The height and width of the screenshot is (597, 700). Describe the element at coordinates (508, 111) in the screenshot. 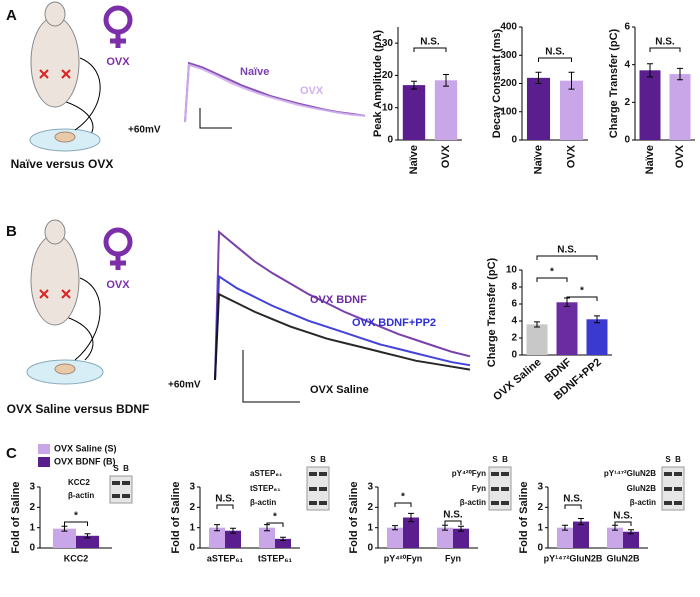

I see `y-tick-label: 100` at that location.